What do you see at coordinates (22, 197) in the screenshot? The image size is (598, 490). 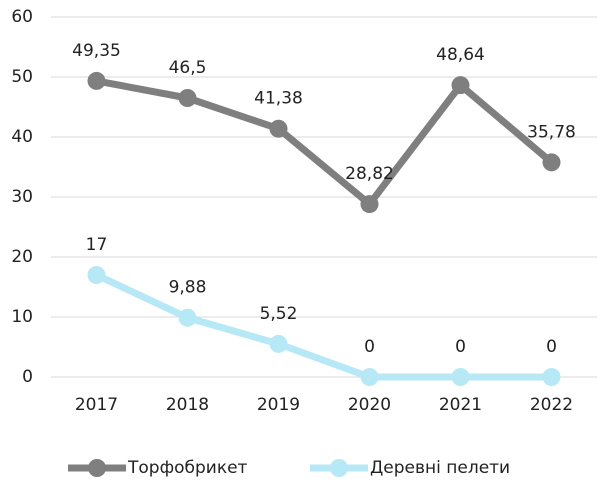 I see `y-tick-label: 30` at bounding box center [22, 197].